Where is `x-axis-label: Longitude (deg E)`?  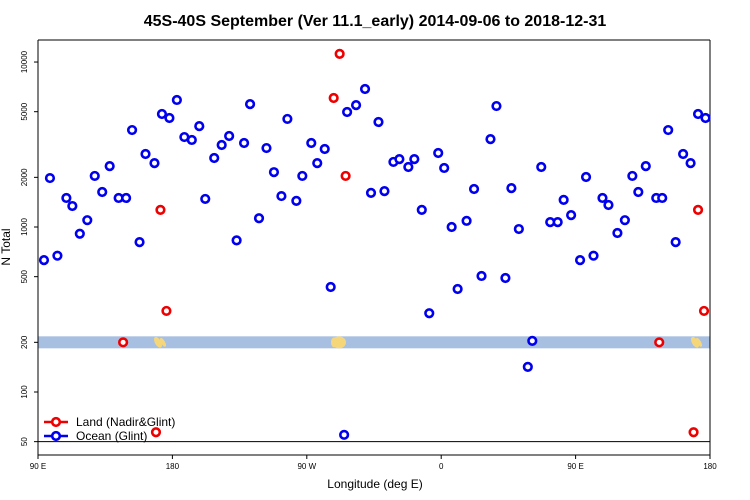 x-axis-label: Longitude (deg E) is located at coordinates (374, 484).